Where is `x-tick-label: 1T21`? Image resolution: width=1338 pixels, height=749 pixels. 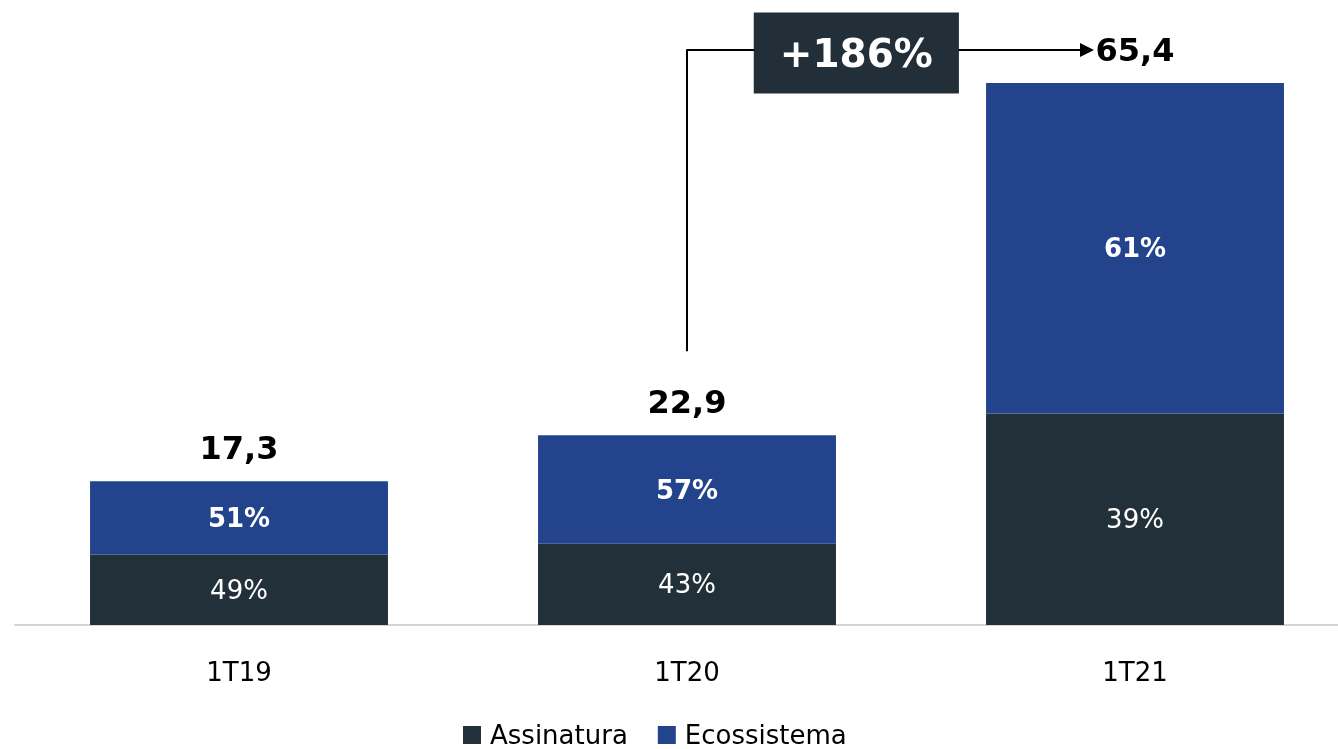 x-tick-label: 1T21 is located at coordinates (1135, 672).